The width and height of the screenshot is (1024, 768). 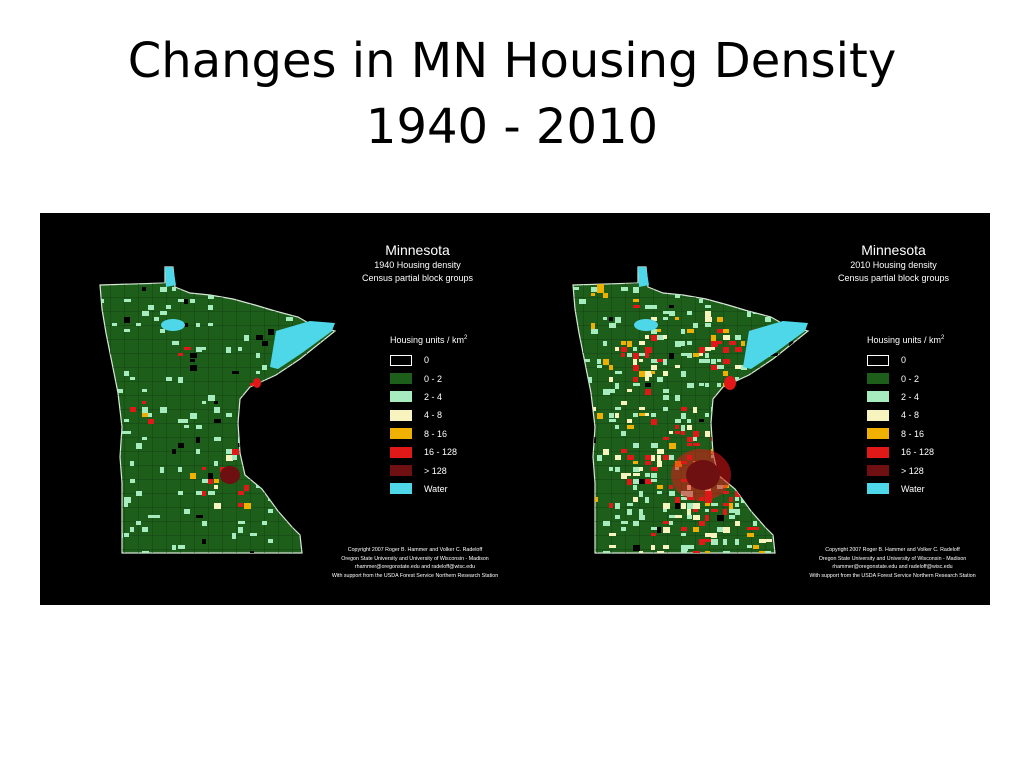 What do you see at coordinates (703, 475) in the screenshot?
I see `twin-cities-2010` at bounding box center [703, 475].